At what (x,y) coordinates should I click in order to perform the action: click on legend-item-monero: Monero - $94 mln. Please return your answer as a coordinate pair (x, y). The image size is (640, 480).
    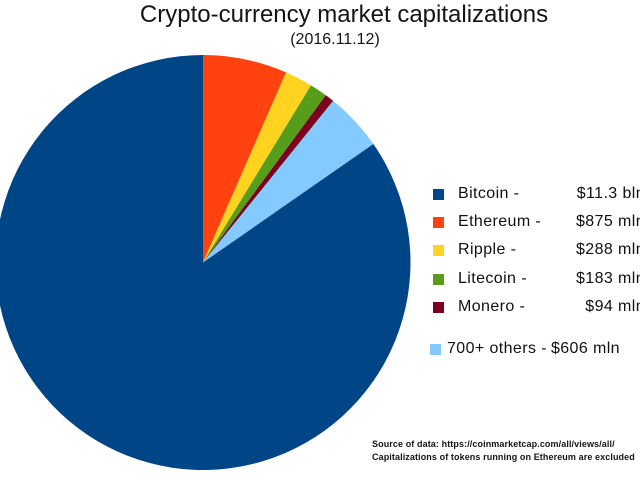
    Looking at the image, I should click on (536, 307).